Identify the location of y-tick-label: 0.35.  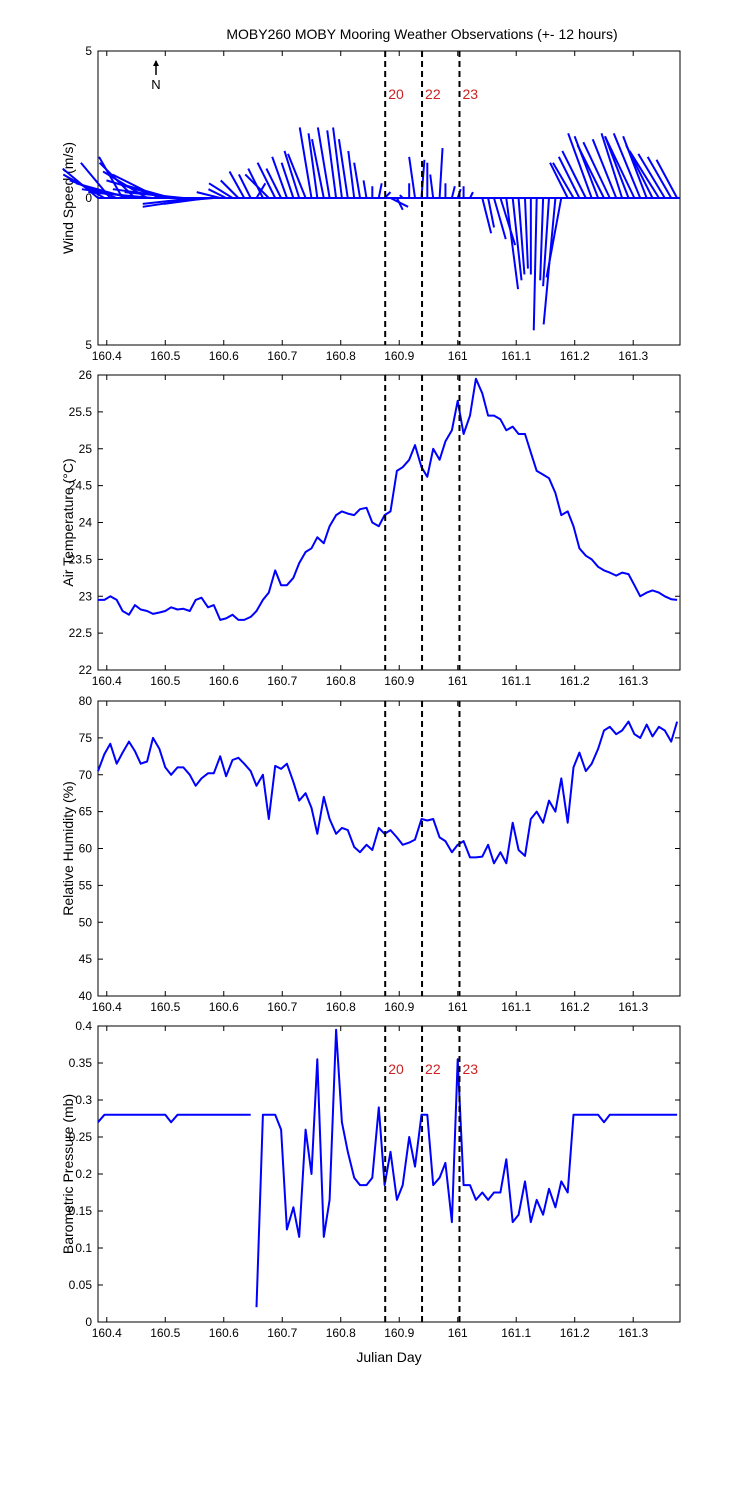
(81, 1063).